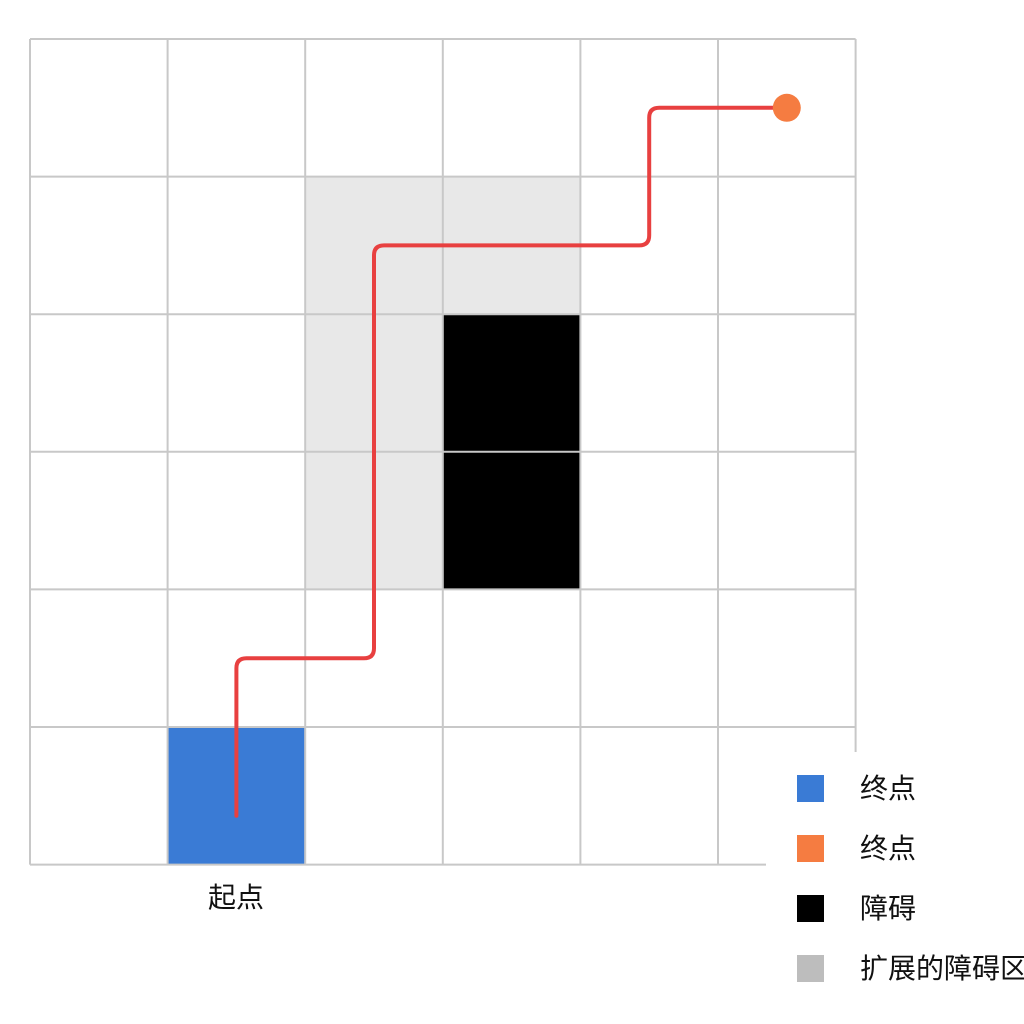 The height and width of the screenshot is (1024, 1024). What do you see at coordinates (910, 878) in the screenshot?
I see `legend: 终点 终点 障碍 扩展的障碍区` at bounding box center [910, 878].